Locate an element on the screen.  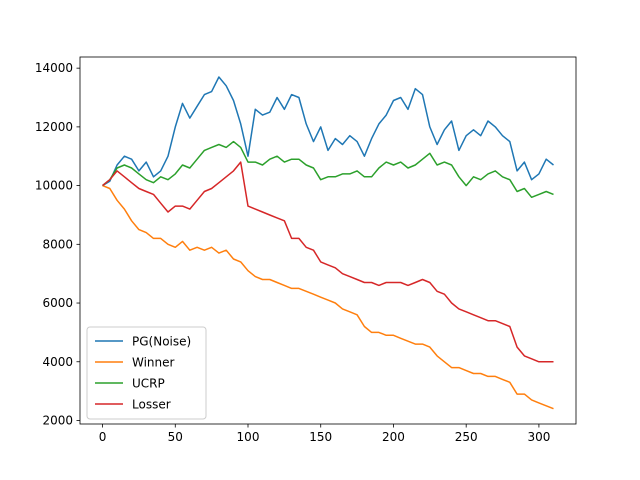
x-tick-label: 300 is located at coordinates (538, 437).